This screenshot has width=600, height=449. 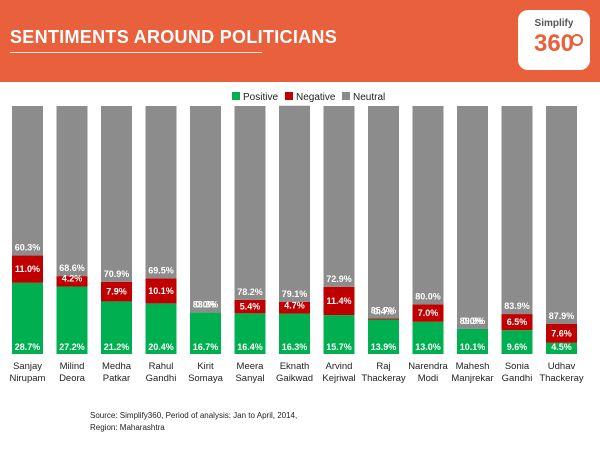 What do you see at coordinates (472, 378) in the screenshot?
I see `category-label-10-1: Manjrekar` at bounding box center [472, 378].